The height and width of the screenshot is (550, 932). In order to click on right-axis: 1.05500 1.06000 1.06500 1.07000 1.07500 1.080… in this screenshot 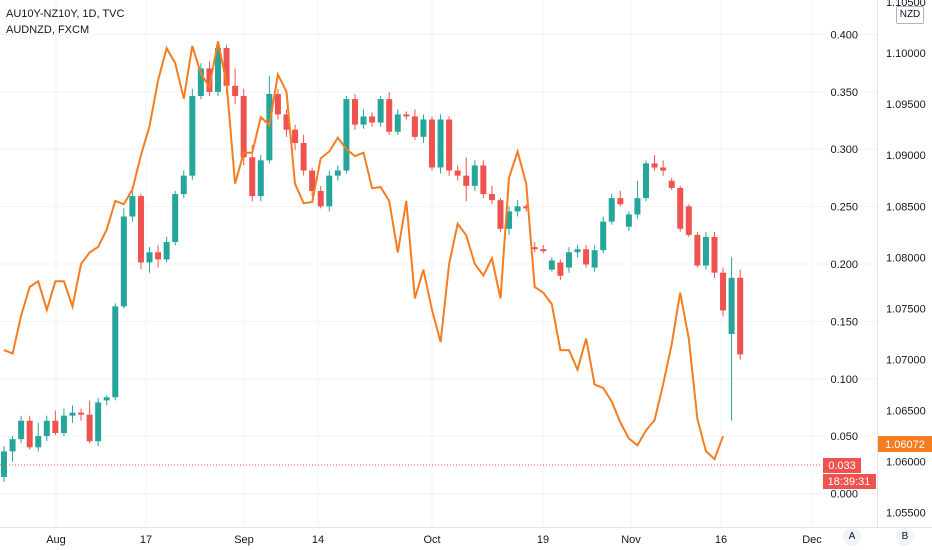, I will do `click(906, 260)`.